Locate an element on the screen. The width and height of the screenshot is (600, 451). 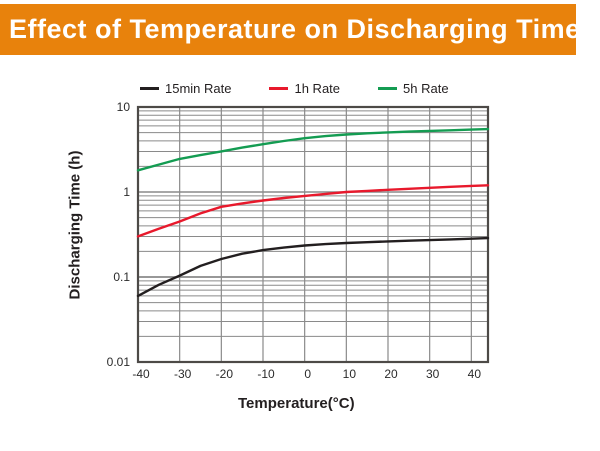
chart-legend: 15min Rate 1h Rate 5h Rate is located at coordinates (294, 88).